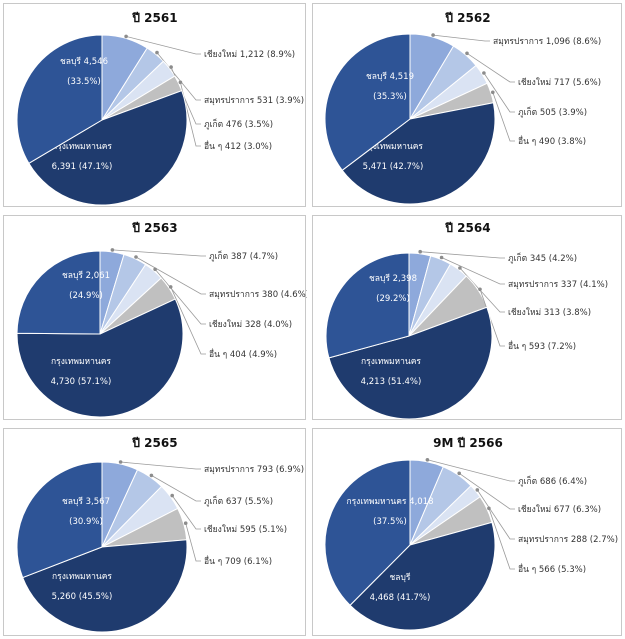 The image size is (625, 639). Describe the element at coordinates (549, 312) in the screenshot. I see `data-label: เชียงใหม่ 313 (3.8%)` at that location.